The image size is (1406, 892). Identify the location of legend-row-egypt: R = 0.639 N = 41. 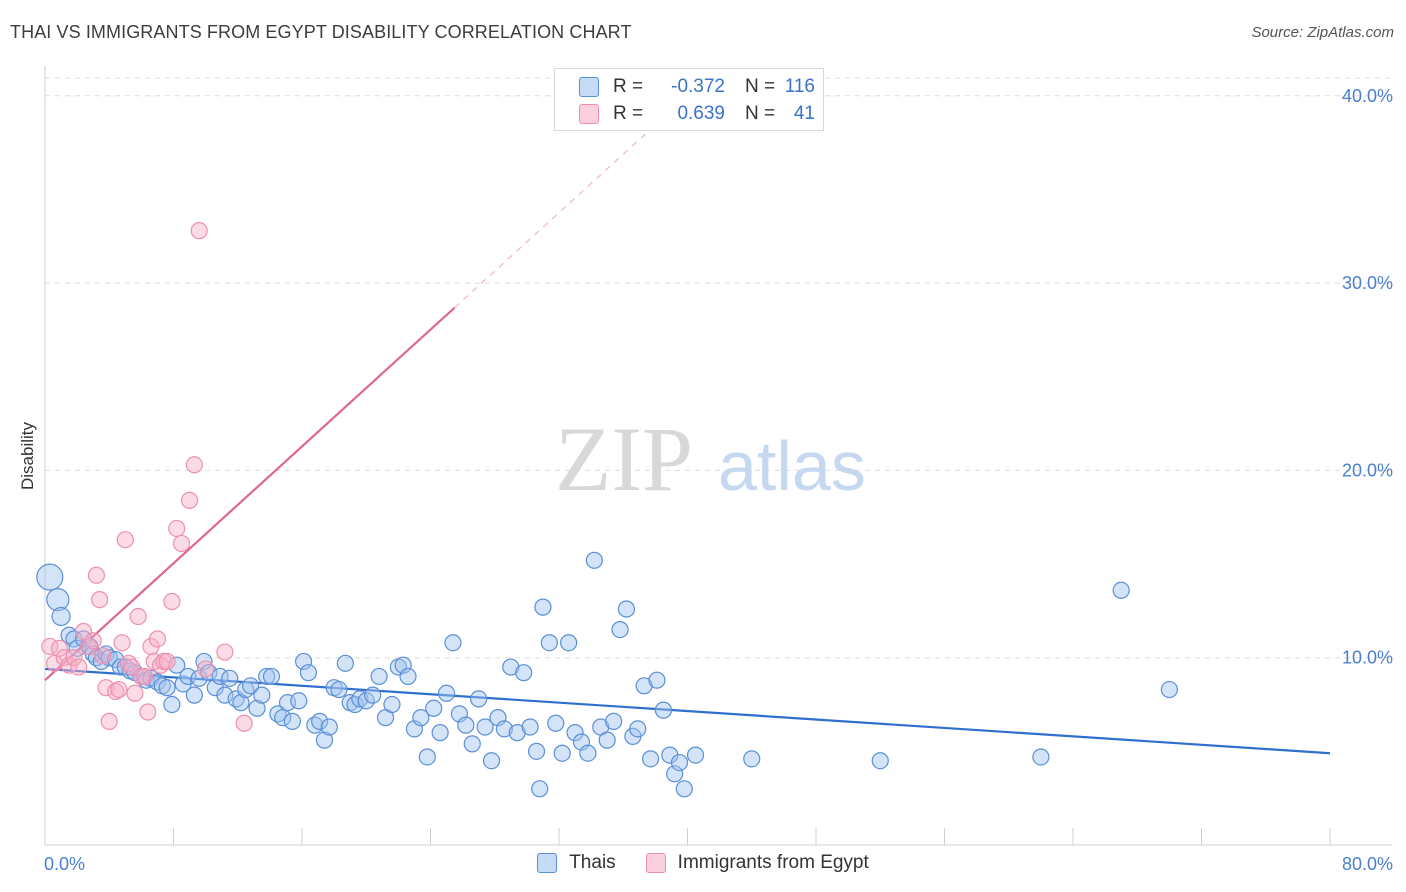
(697, 114).